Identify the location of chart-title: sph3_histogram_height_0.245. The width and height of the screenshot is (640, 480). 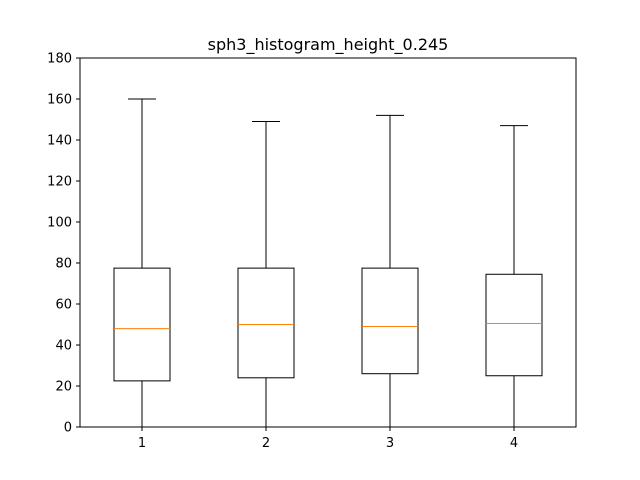
(328, 45).